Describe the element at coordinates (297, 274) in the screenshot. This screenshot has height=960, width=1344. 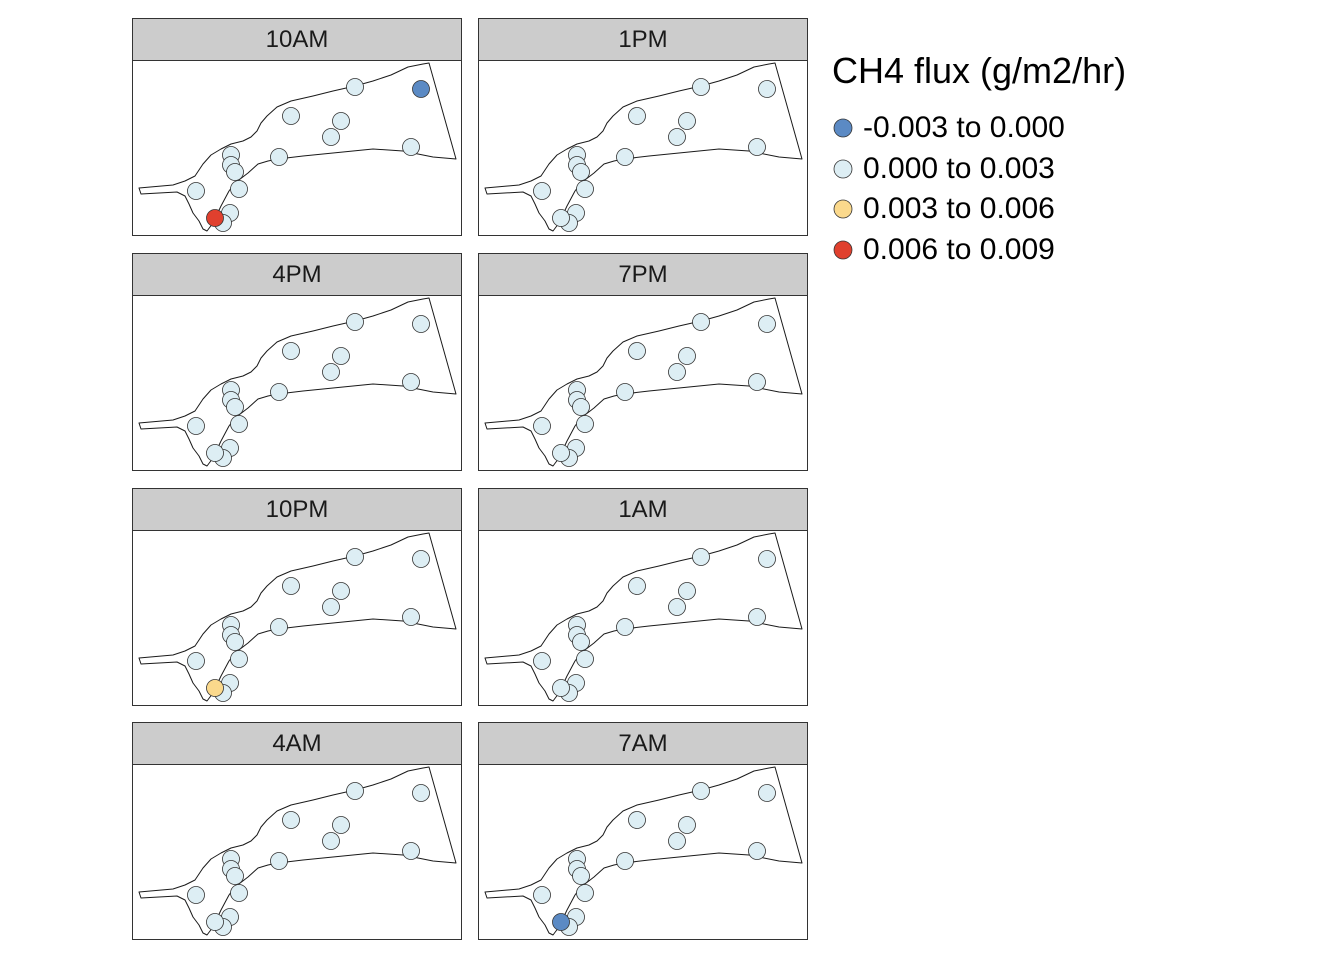
I see `facet-strip: 4PM` at that location.